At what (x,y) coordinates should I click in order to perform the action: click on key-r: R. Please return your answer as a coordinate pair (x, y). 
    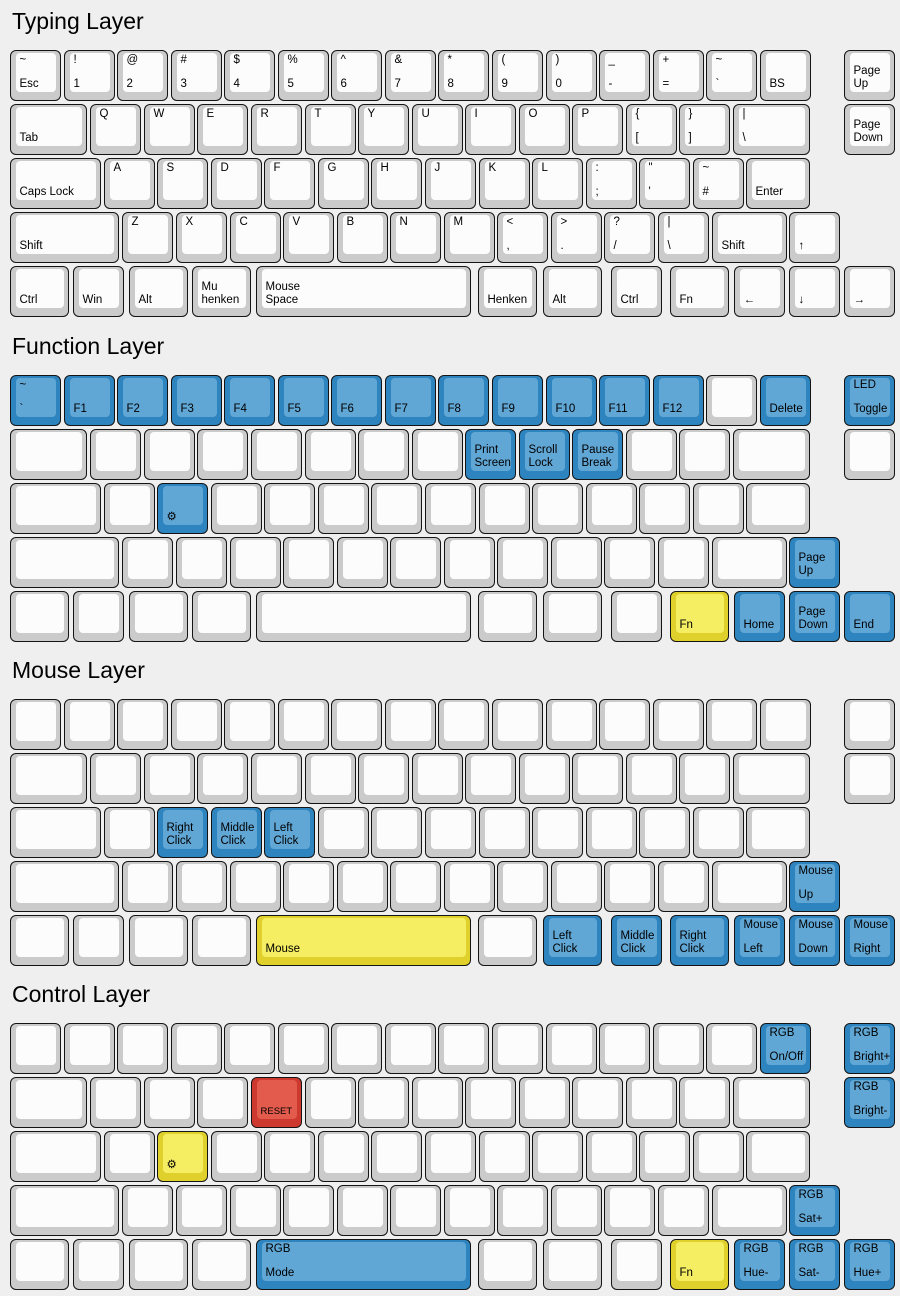
    Looking at the image, I should click on (276, 129).